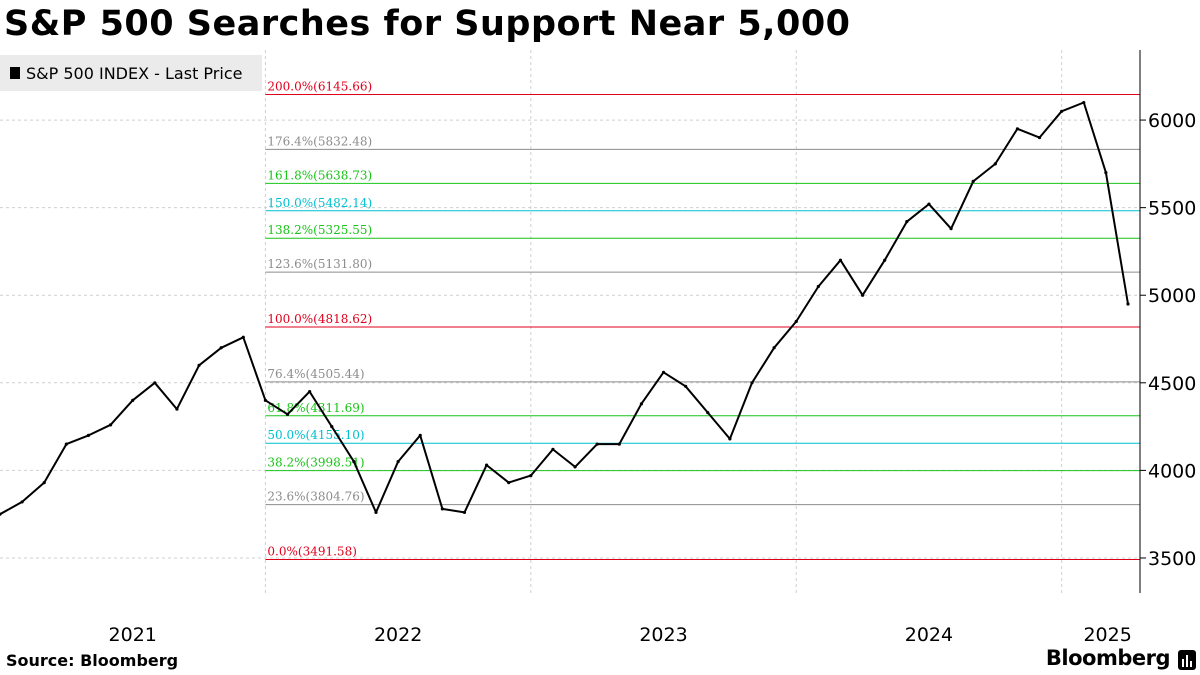 Image resolution: width=1200 pixels, height=675 pixels. Describe the element at coordinates (929, 635) in the screenshot. I see `x-tick-label: 2024` at that location.